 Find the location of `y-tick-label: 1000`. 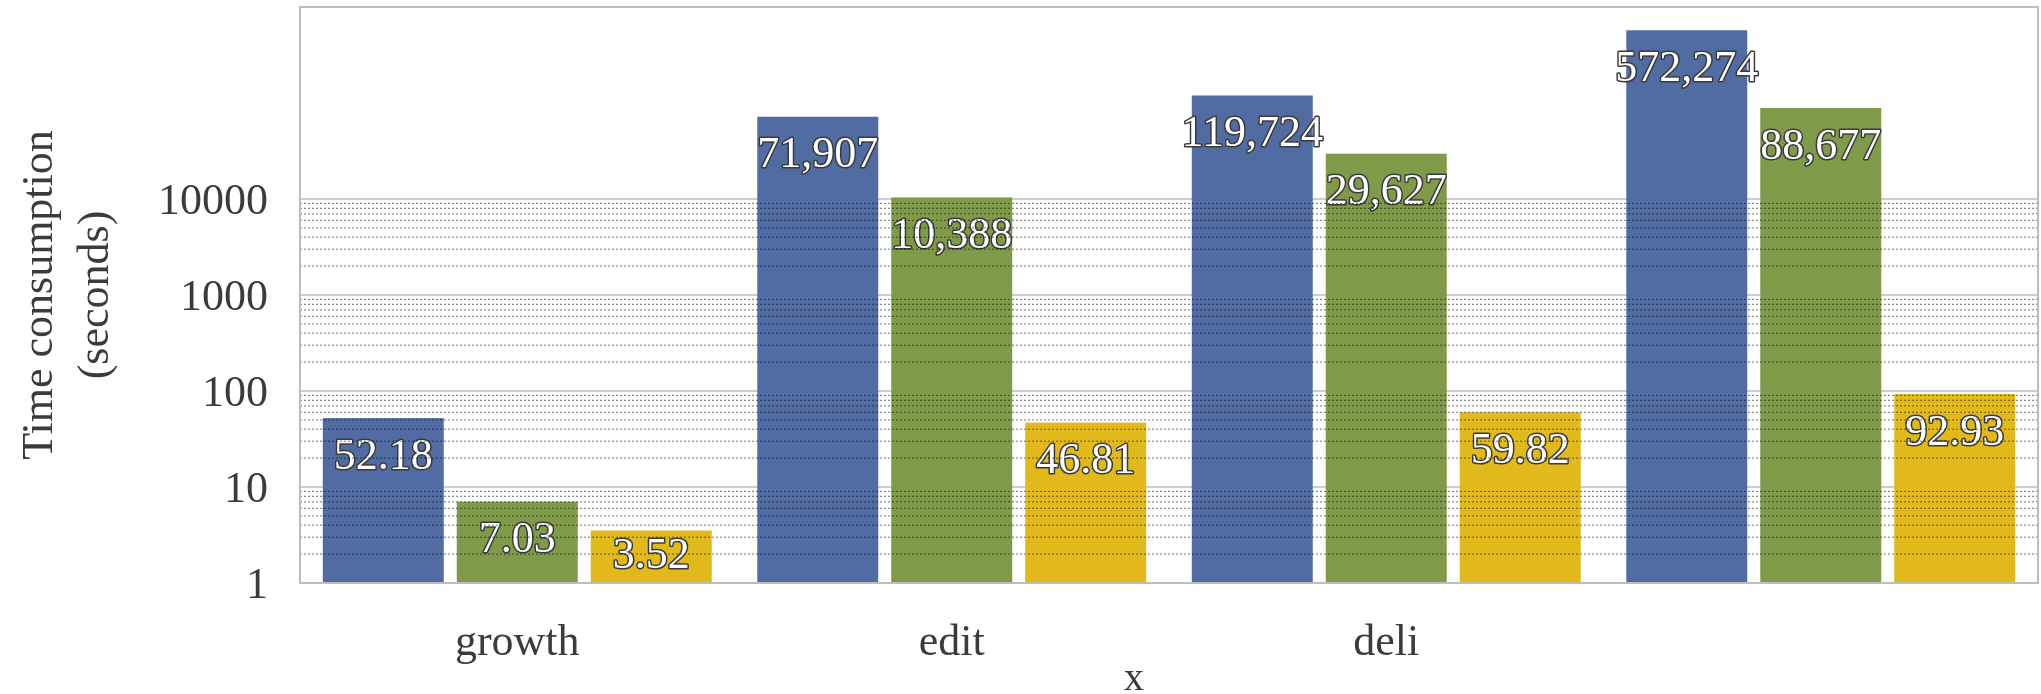

y-tick-label: 1000 is located at coordinates (224, 295).